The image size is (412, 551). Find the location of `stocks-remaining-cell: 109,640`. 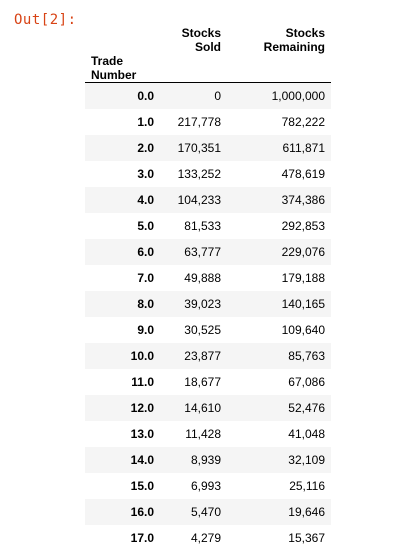

stocks-remaining-cell: 109,640 is located at coordinates (303, 329).